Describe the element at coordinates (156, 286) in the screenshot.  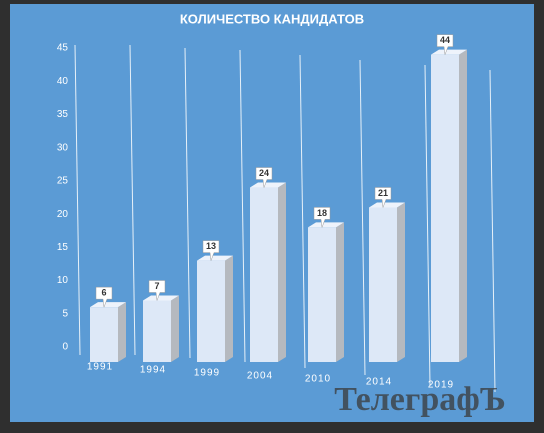
I see `value-label: 7` at that location.